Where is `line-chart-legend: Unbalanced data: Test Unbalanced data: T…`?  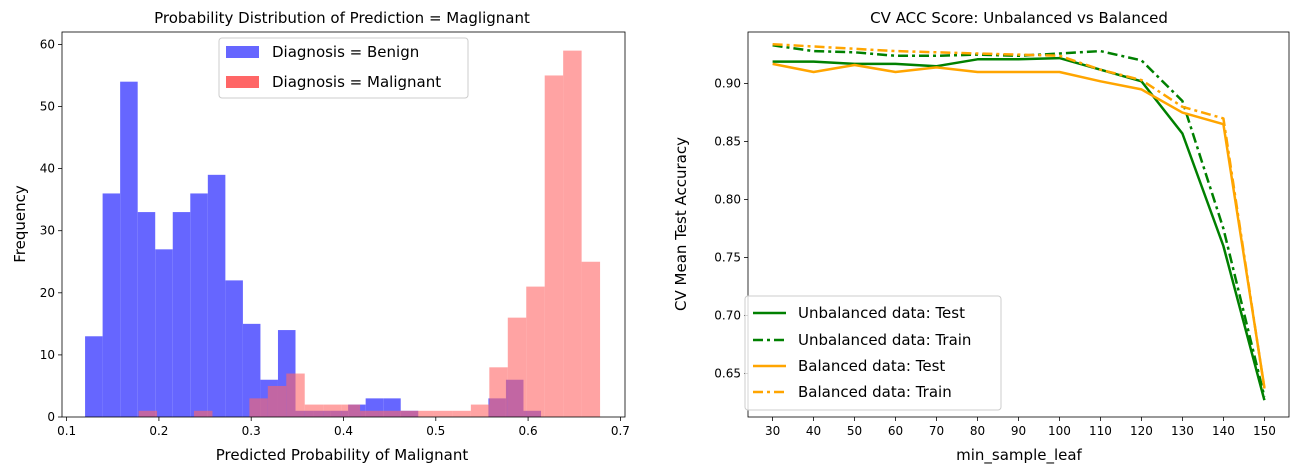 line-chart-legend: Unbalanced data: Test Unbalanced data: T… is located at coordinates (873, 353).